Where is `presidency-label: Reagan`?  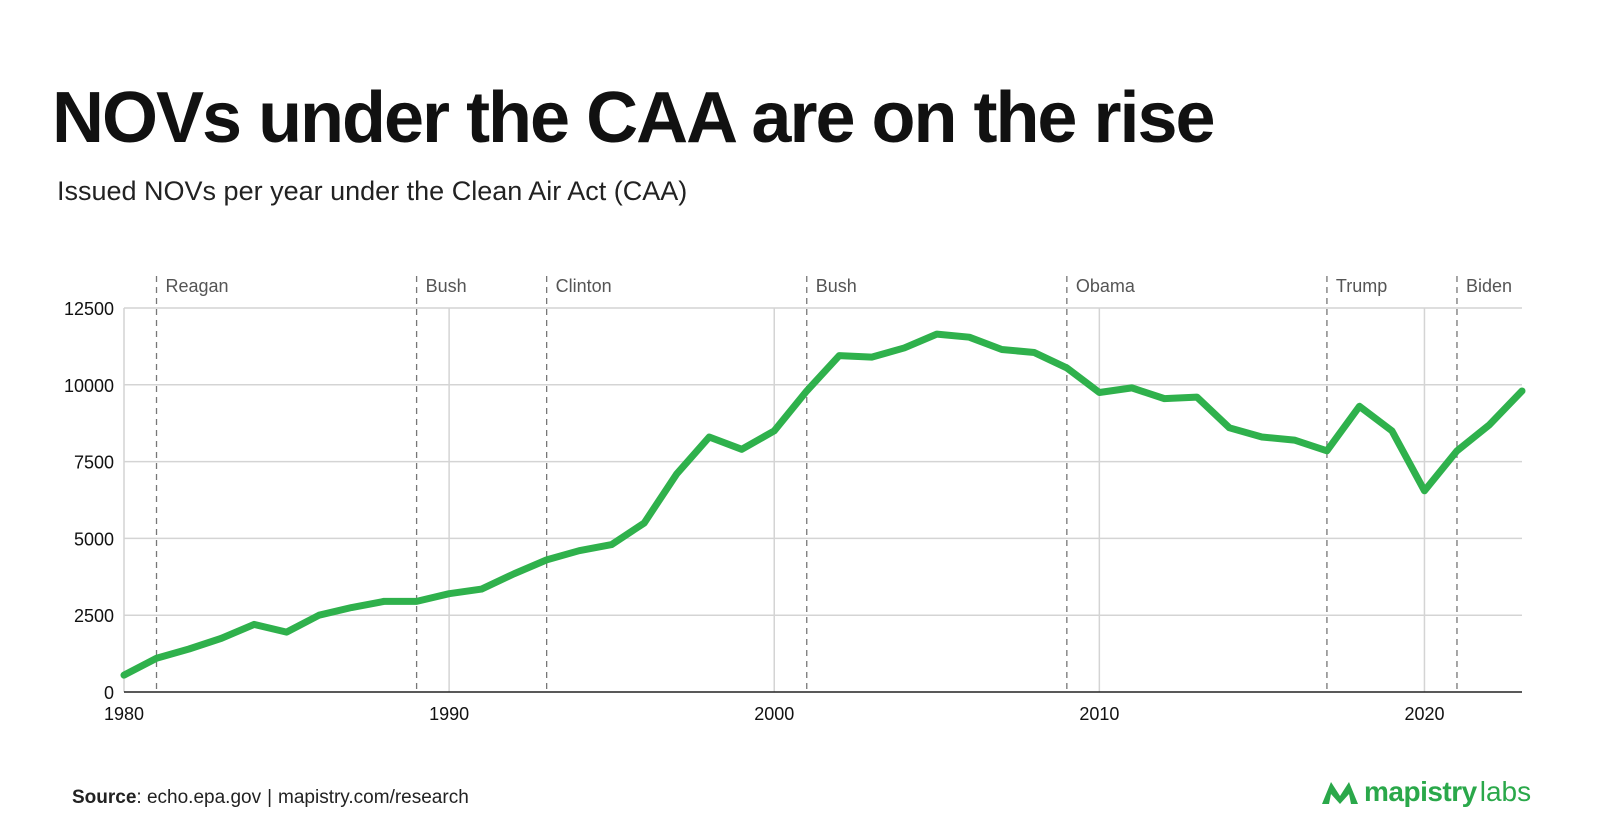
presidency-label: Reagan is located at coordinates (197, 286).